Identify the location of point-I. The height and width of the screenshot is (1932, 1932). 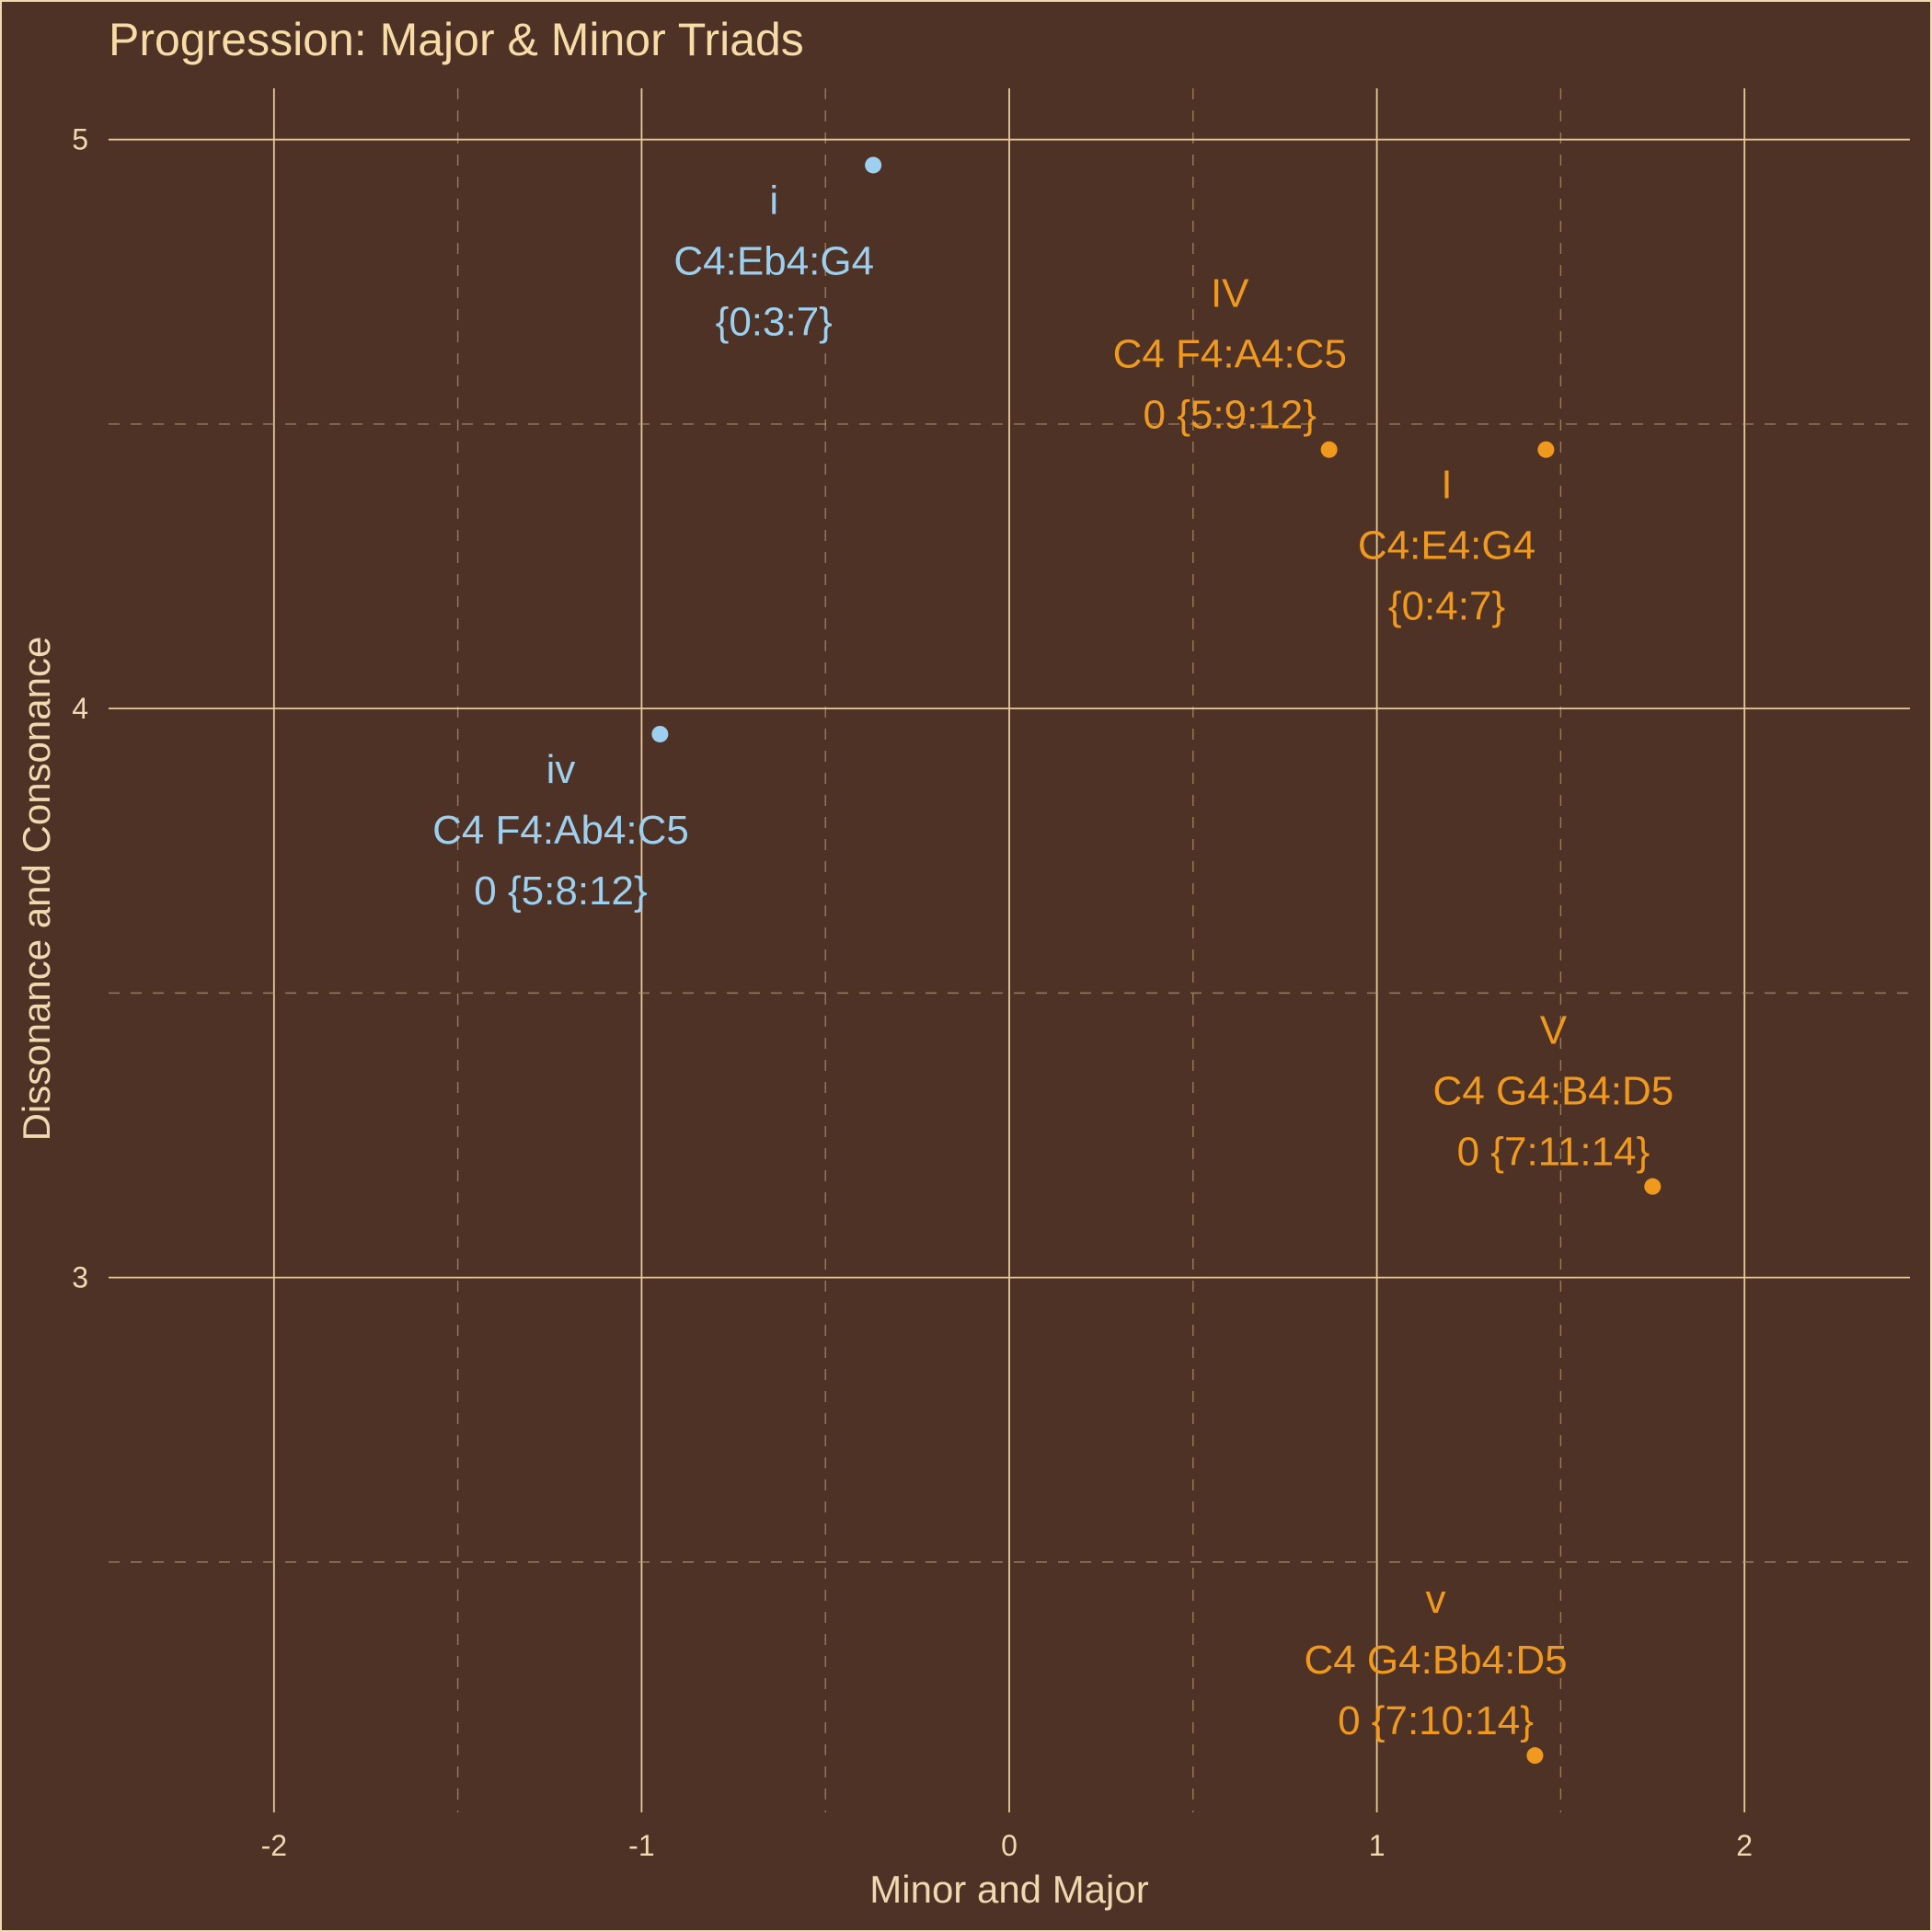
(1546, 449).